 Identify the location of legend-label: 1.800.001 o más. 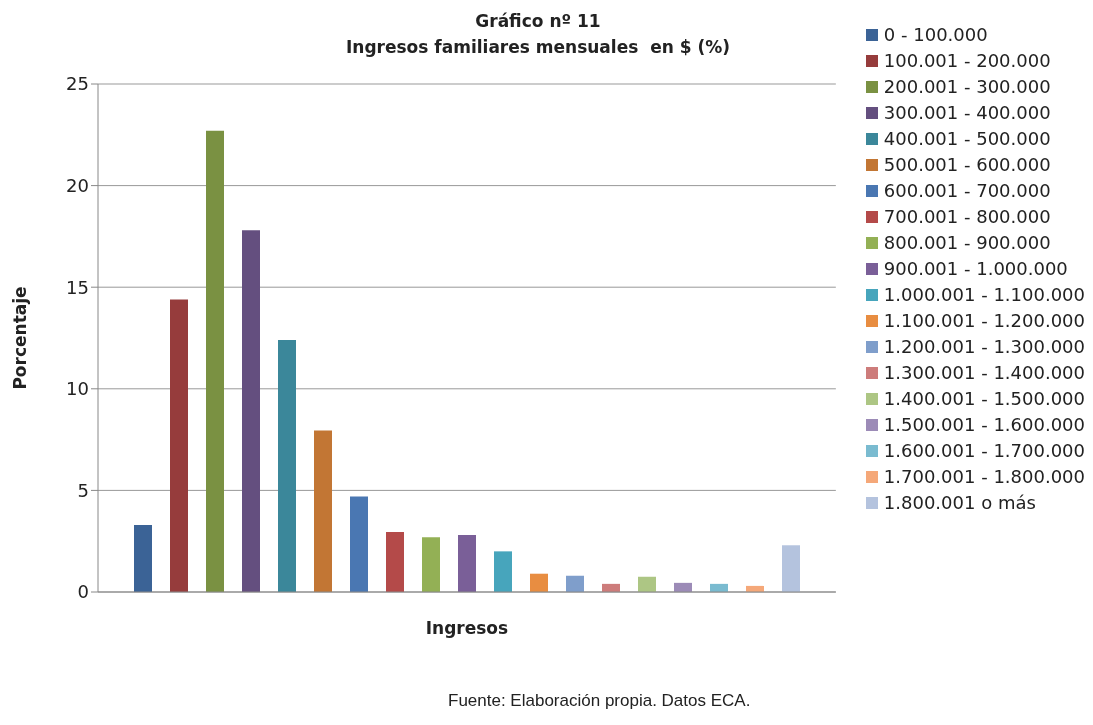
(959, 503).